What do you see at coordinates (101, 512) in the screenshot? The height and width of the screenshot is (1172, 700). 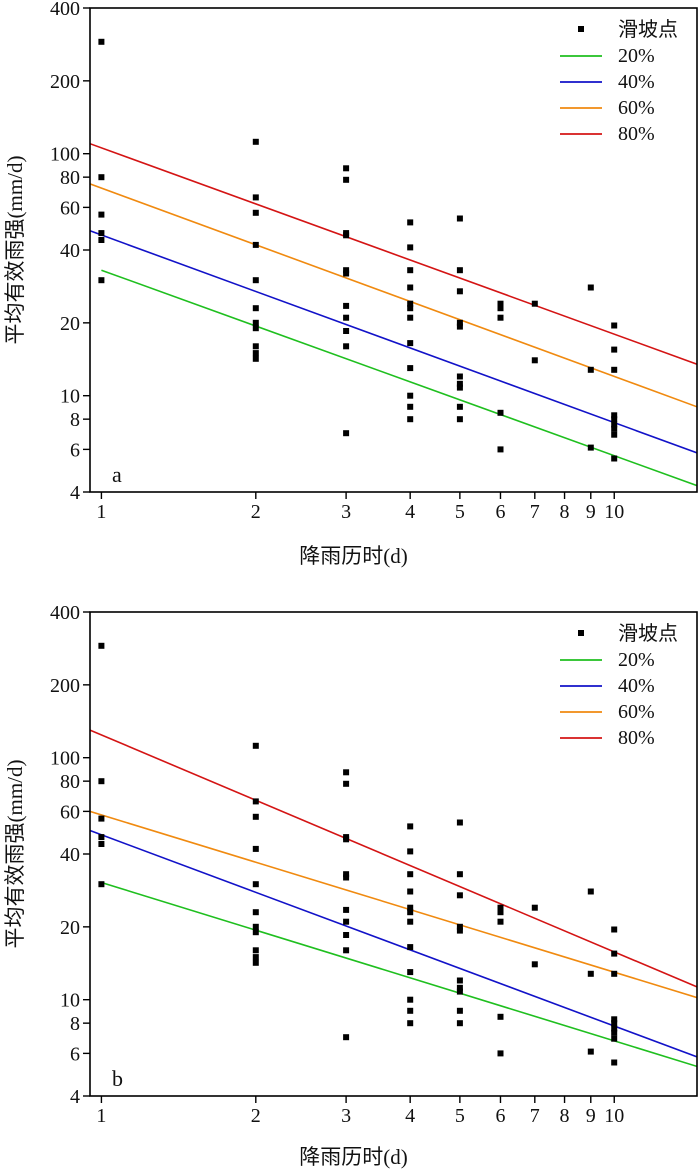 I see `x-tick-label: 1` at bounding box center [101, 512].